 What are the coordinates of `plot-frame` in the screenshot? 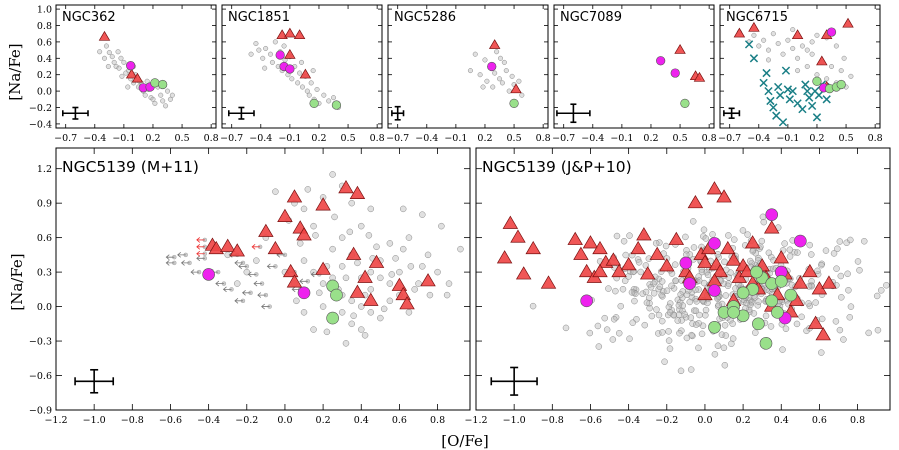 It's located at (468, 66).